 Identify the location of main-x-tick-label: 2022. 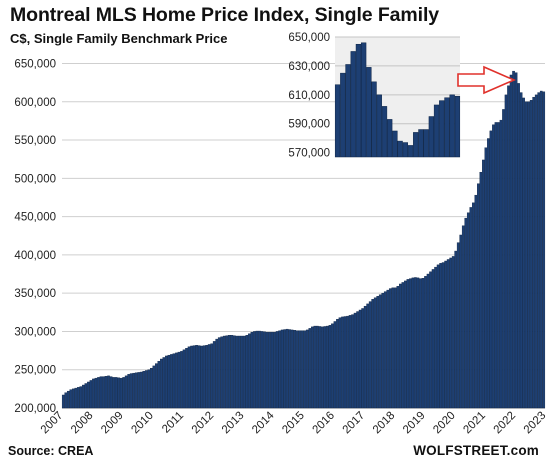
(505, 423).